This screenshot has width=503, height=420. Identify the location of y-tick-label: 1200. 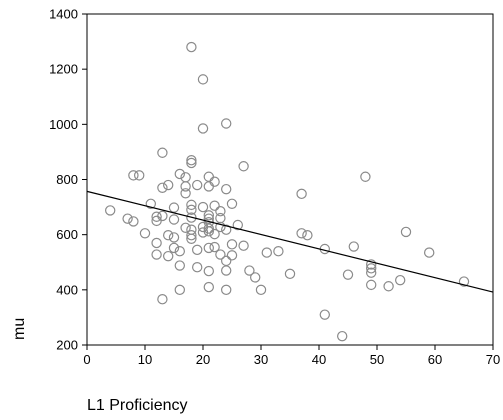
(63, 69).